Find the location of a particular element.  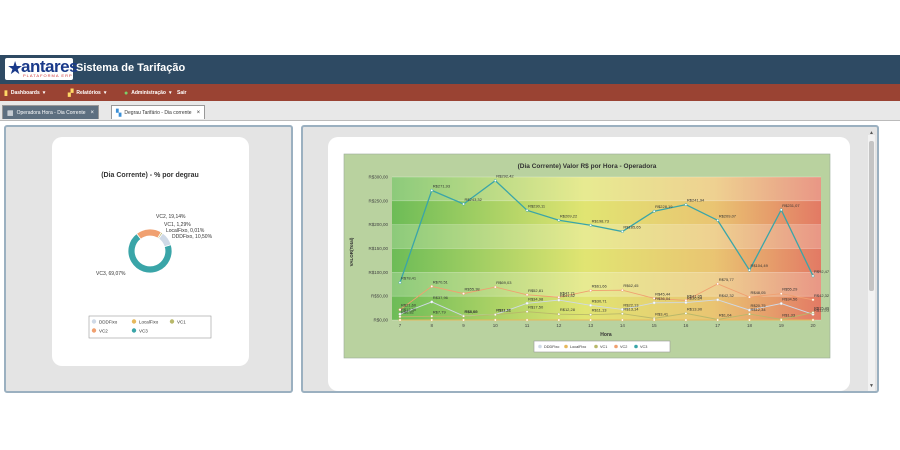

data-label: R$92,47 is located at coordinates (822, 271).